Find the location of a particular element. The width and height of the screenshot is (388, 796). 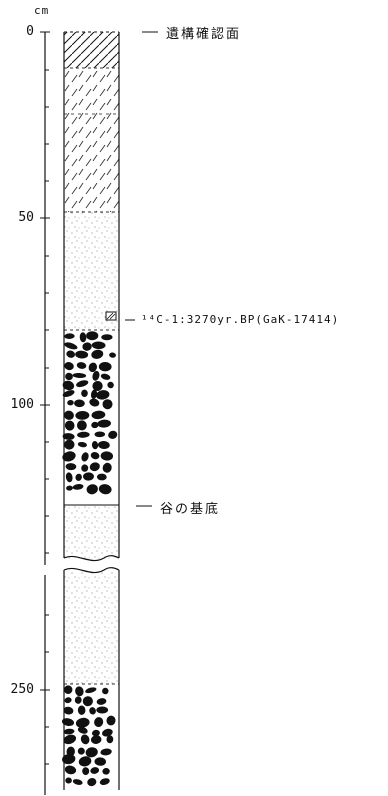

depth-label-100: 100 is located at coordinates (22, 404).